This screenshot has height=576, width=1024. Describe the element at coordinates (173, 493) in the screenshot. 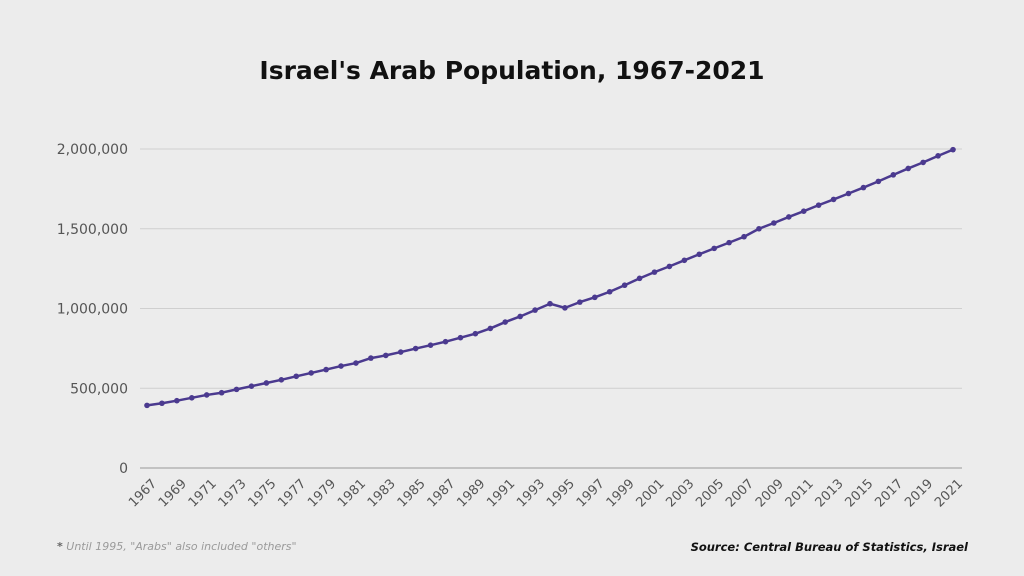

I see `x-tick-label: 1969` at that location.